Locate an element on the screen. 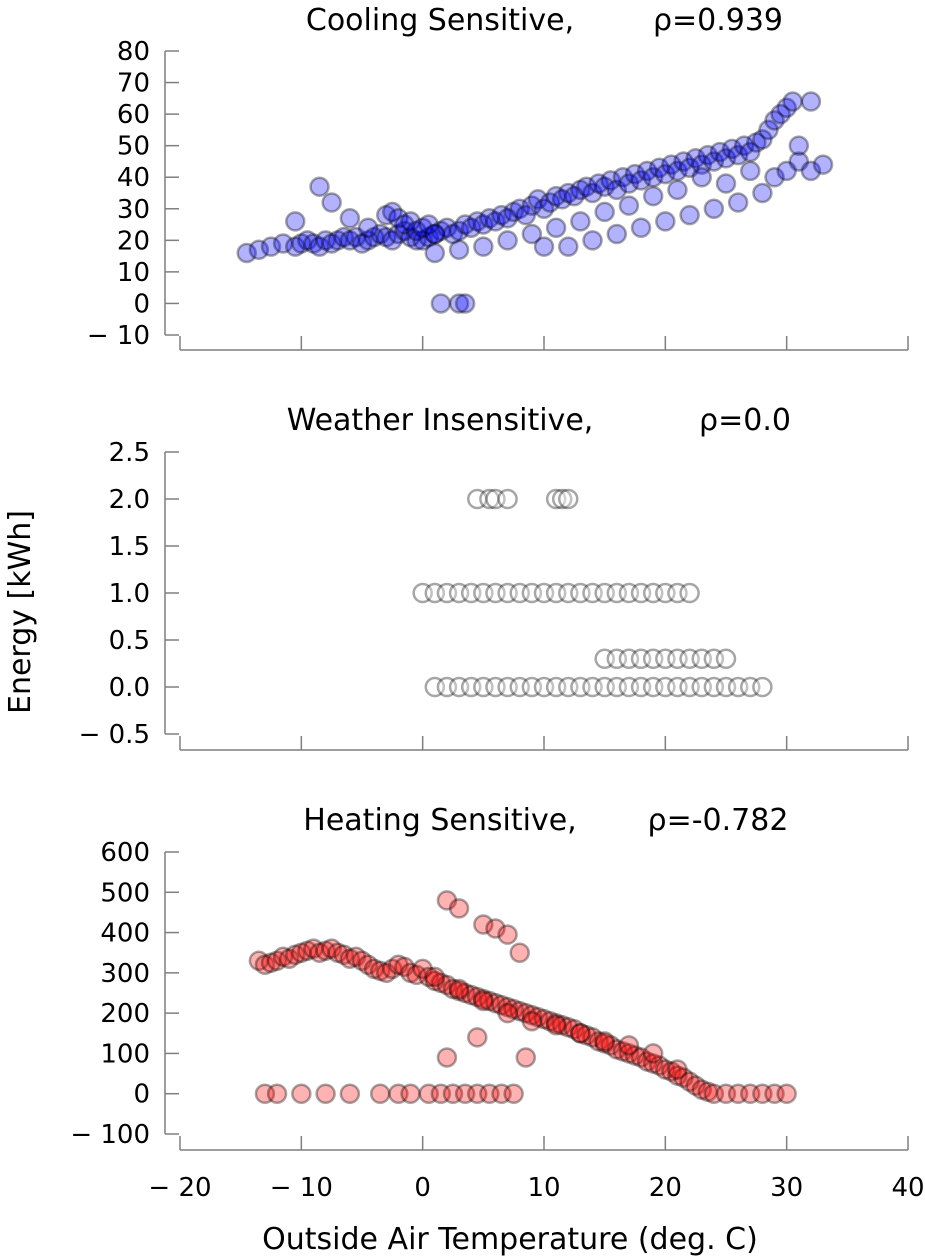  y-tick-label: 100 is located at coordinates (125, 1054).